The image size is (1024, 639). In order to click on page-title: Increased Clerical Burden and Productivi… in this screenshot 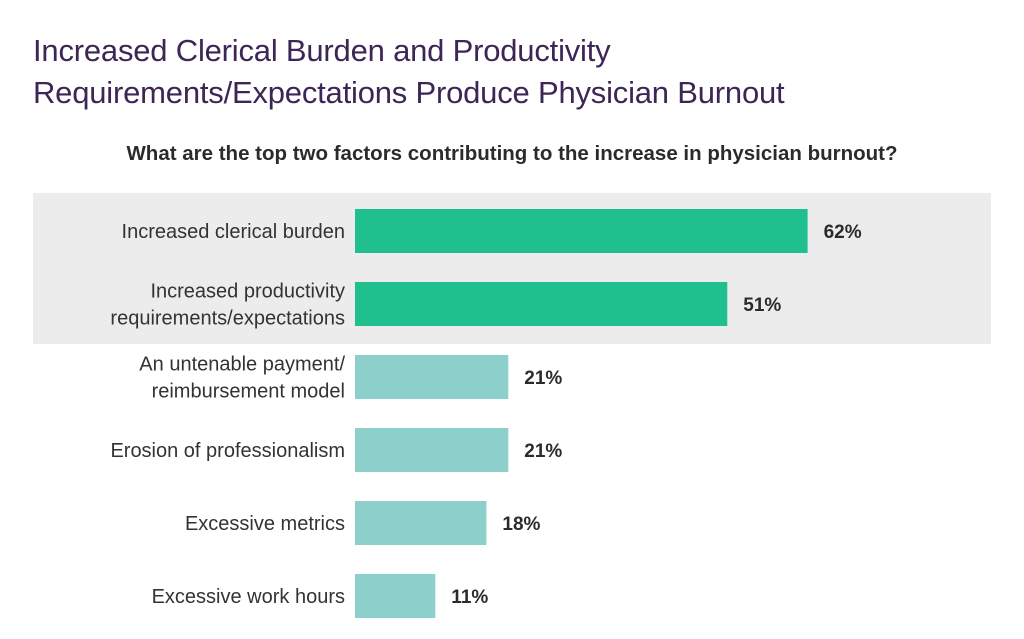, I will do `click(513, 72)`.